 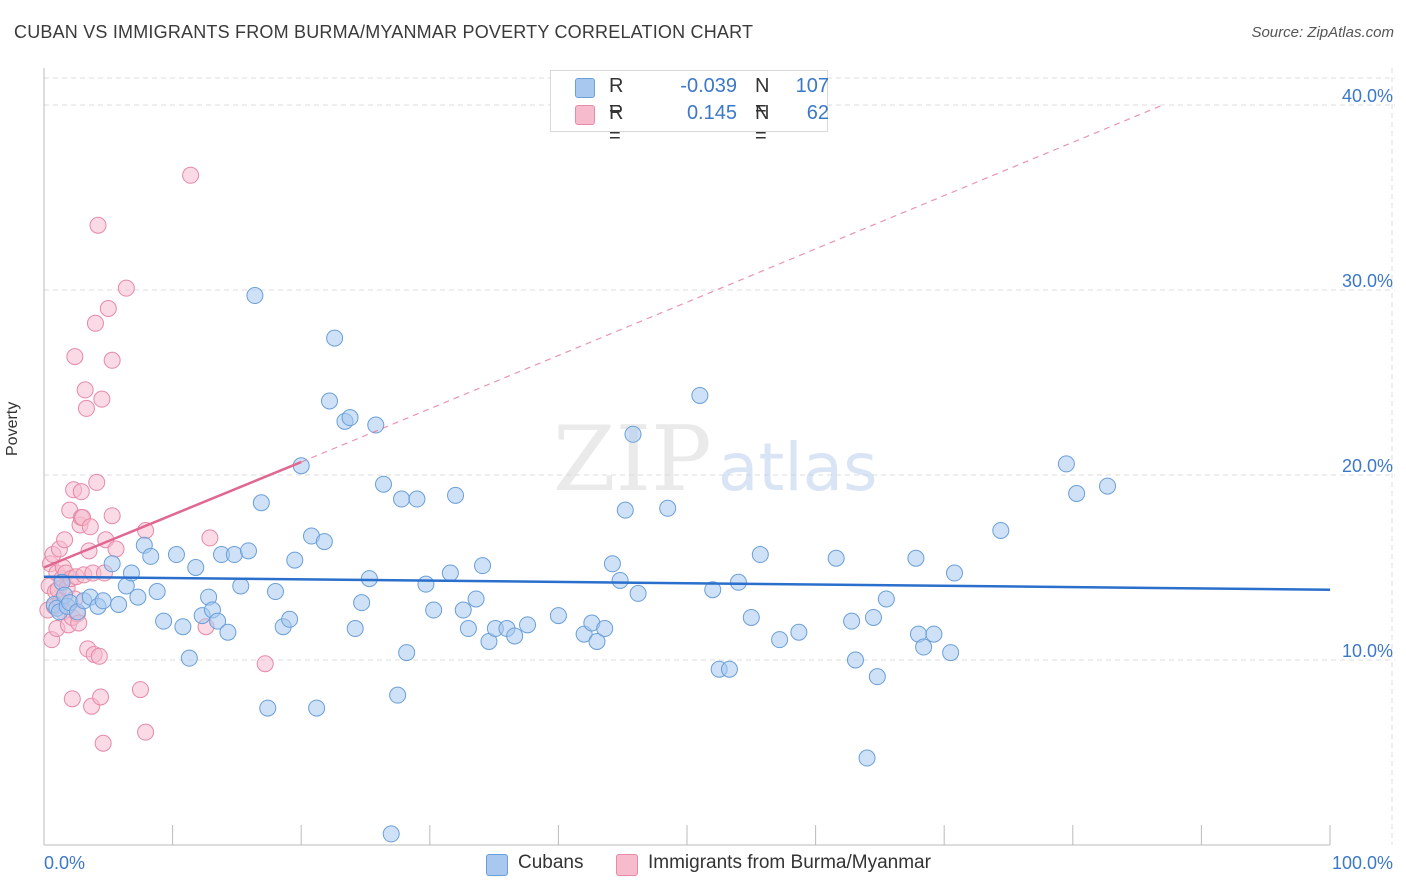 I want to click on watermark: ZIP atlas, so click(x=715, y=459).